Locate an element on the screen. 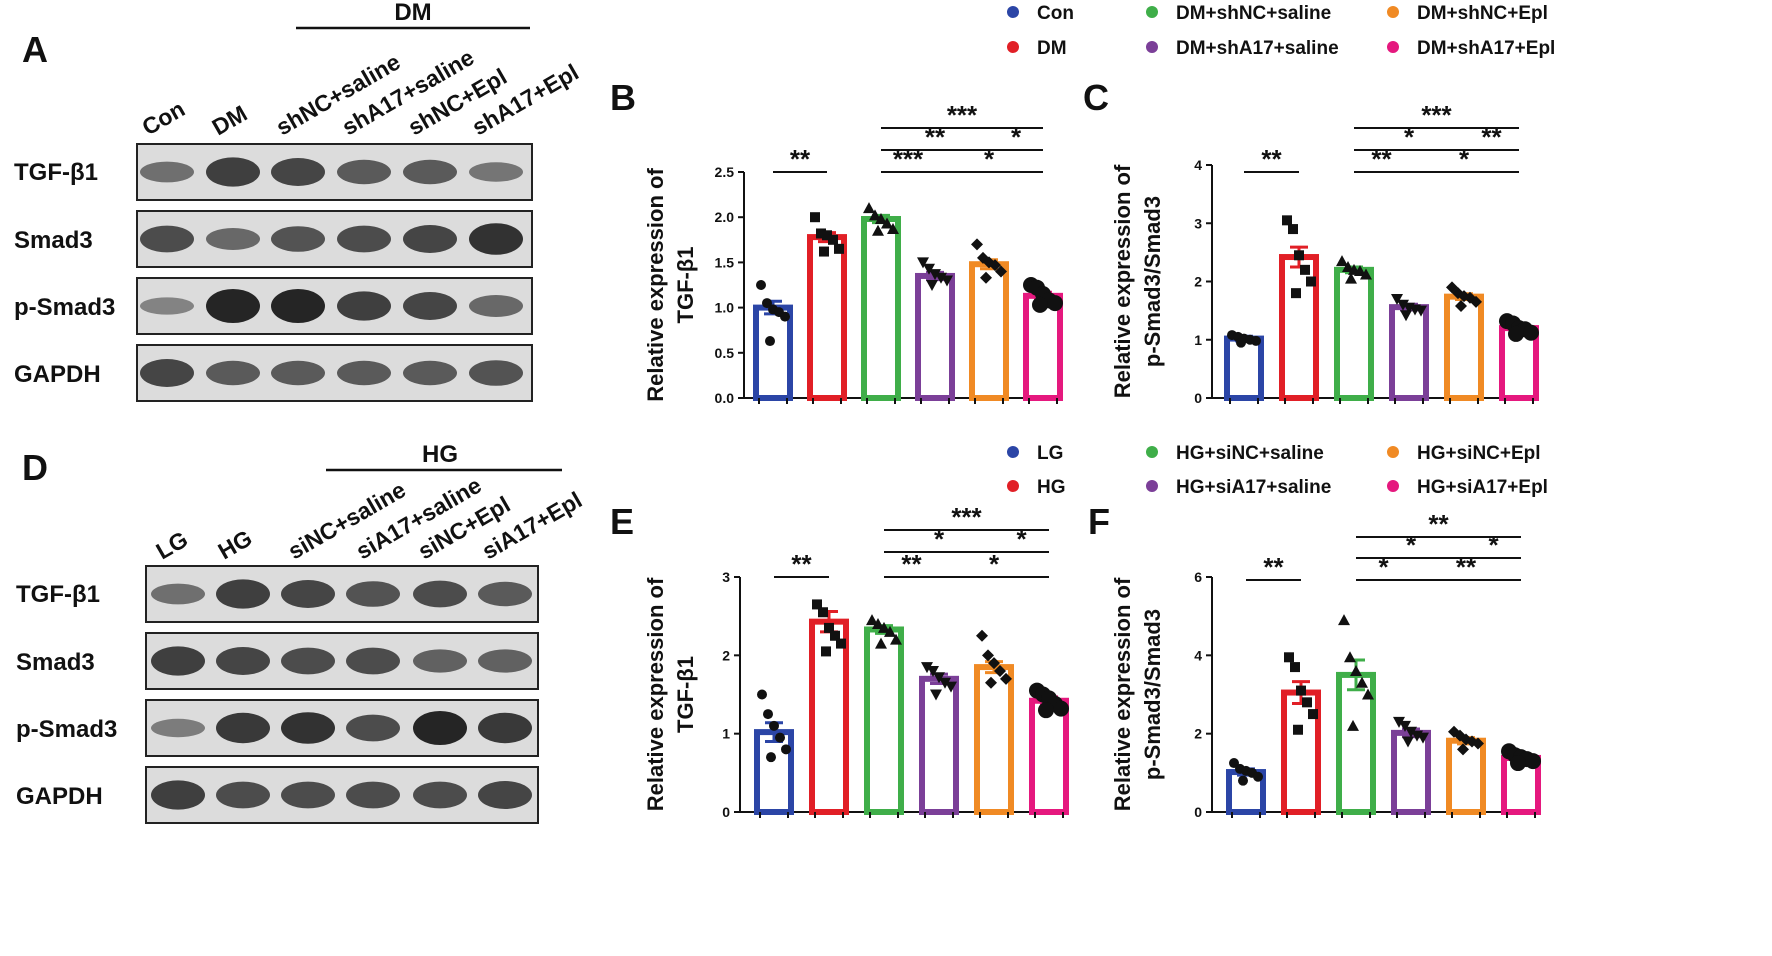  blot-d-group-label: HG is located at coordinates (440, 454).